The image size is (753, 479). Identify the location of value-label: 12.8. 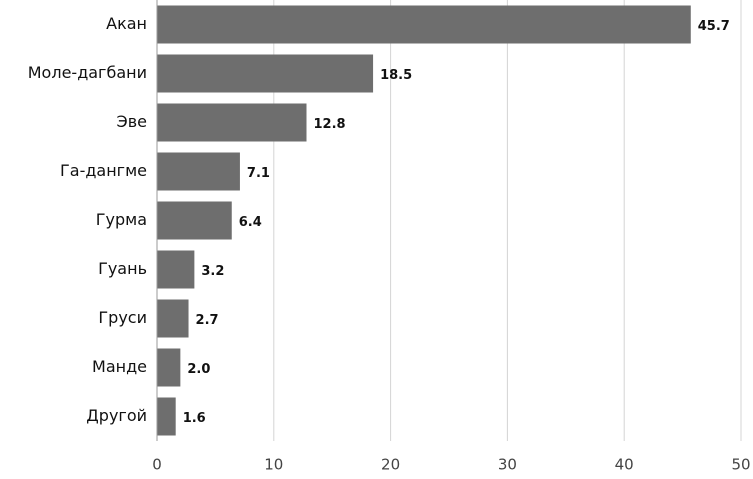
(330, 124).